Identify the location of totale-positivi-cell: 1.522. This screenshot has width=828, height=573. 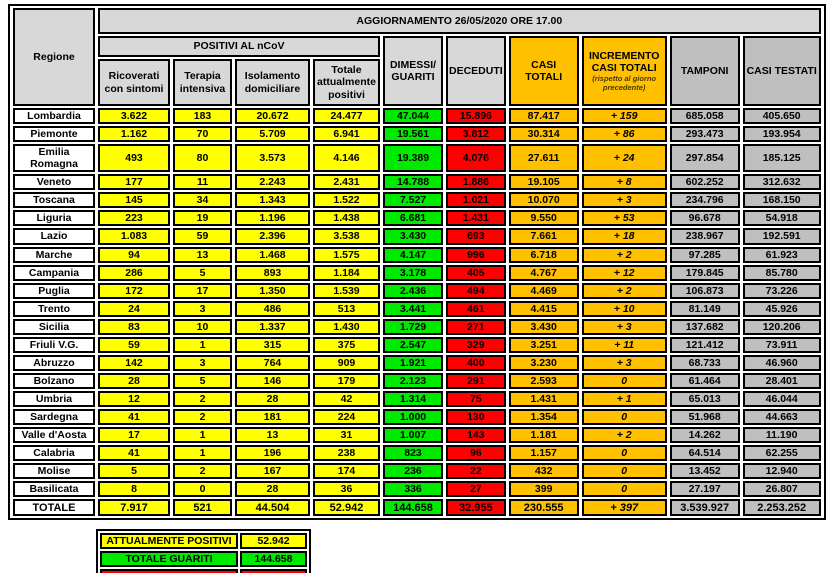
(346, 200).